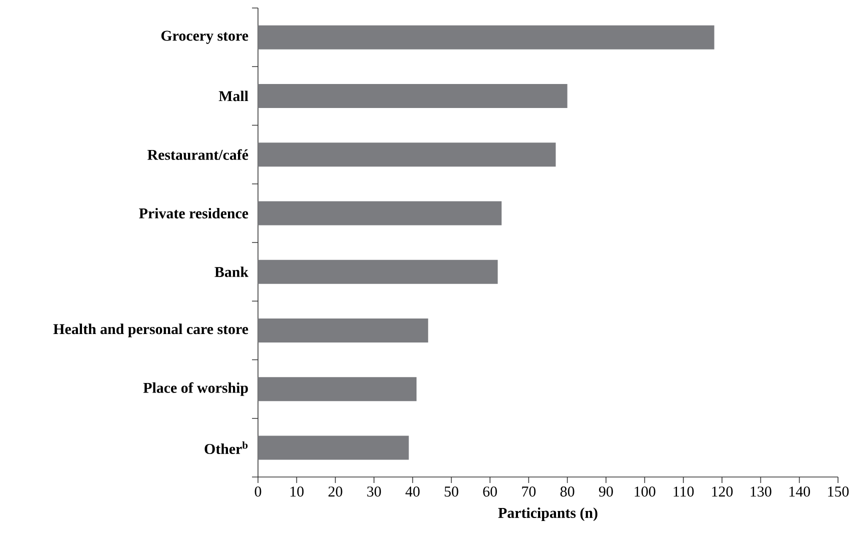 The width and height of the screenshot is (857, 545). What do you see at coordinates (548, 514) in the screenshot?
I see `x-axis-title: Participants (n)` at bounding box center [548, 514].